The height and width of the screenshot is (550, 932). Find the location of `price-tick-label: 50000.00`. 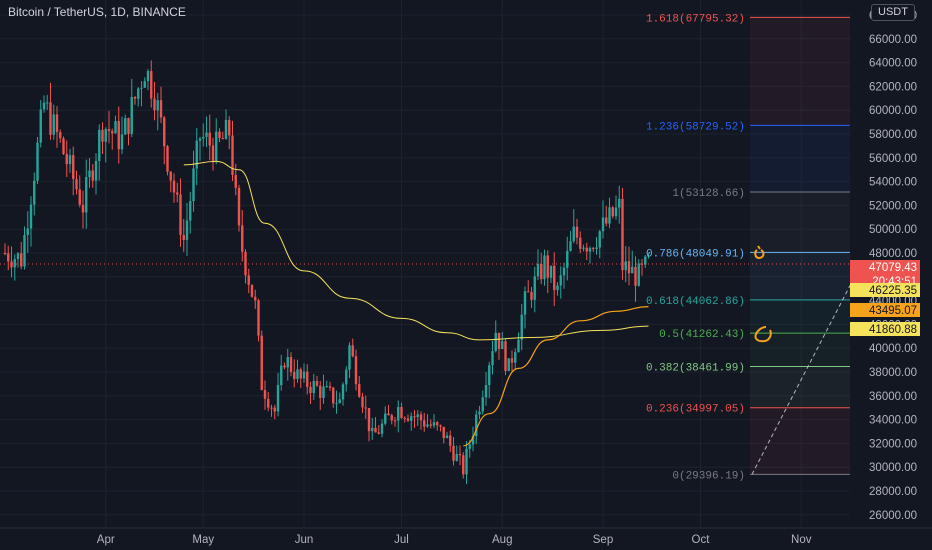

price-tick-label: 50000.00 is located at coordinates (893, 230).